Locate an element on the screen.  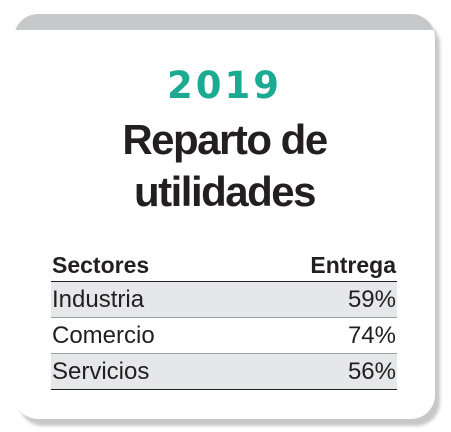
year-label: 2019 is located at coordinates (224, 85).